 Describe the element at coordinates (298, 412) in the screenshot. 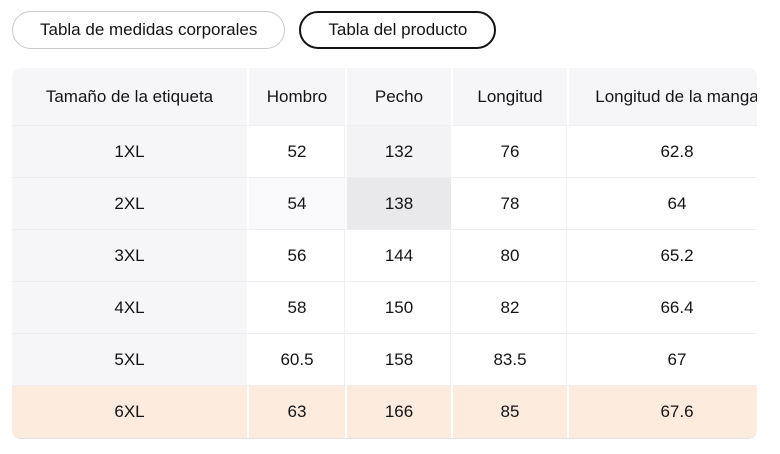

I see `measurement-cell: 63` at that location.